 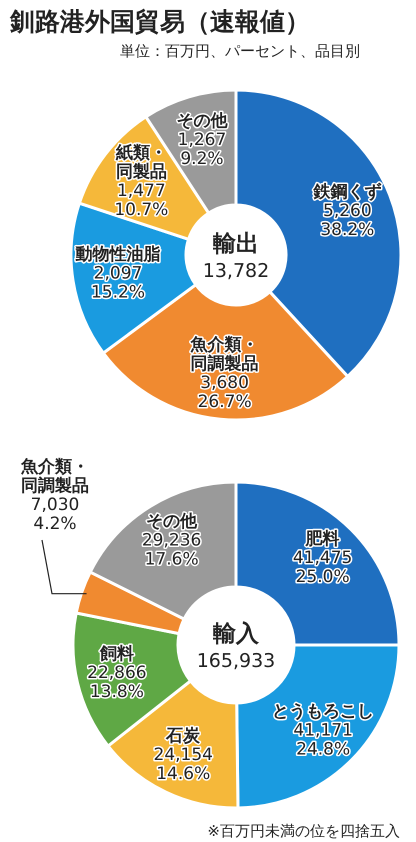 What do you see at coordinates (236, 634) in the screenshot?
I see `text: 輸入` at bounding box center [236, 634].